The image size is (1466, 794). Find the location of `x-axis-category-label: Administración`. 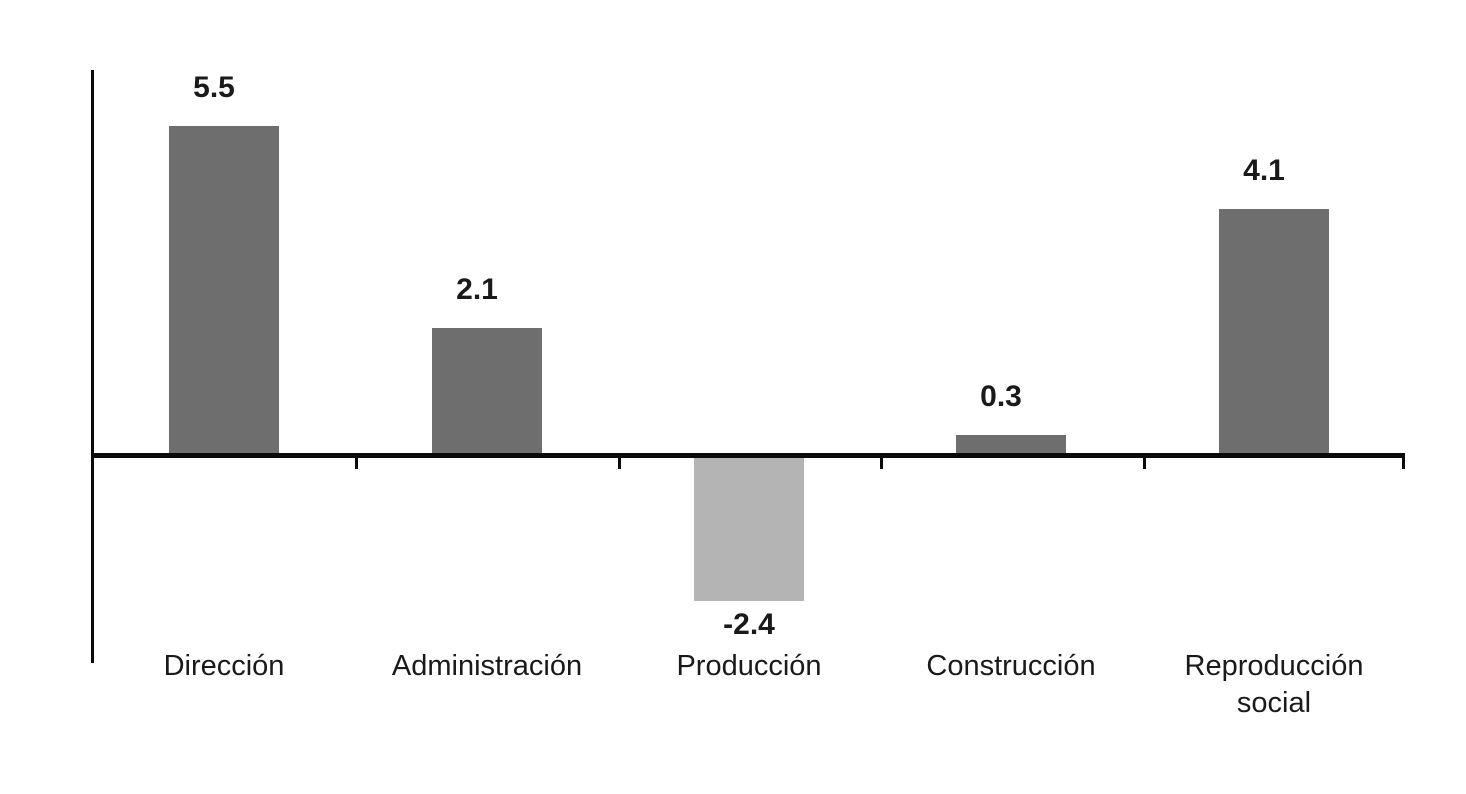

x-axis-category-label: Administración is located at coordinates (487, 666).